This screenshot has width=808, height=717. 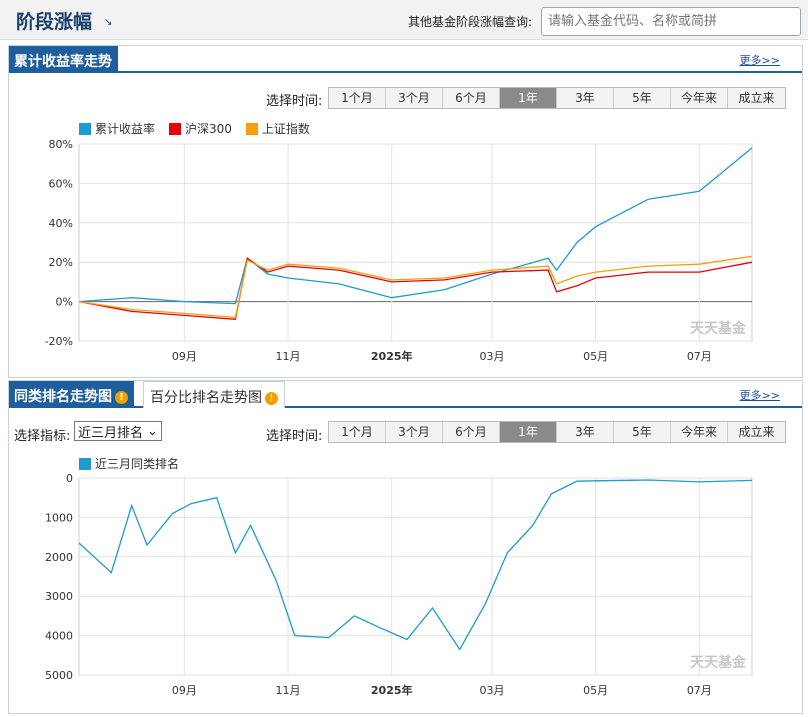 I want to click on fund-search-input, so click(x=671, y=21).